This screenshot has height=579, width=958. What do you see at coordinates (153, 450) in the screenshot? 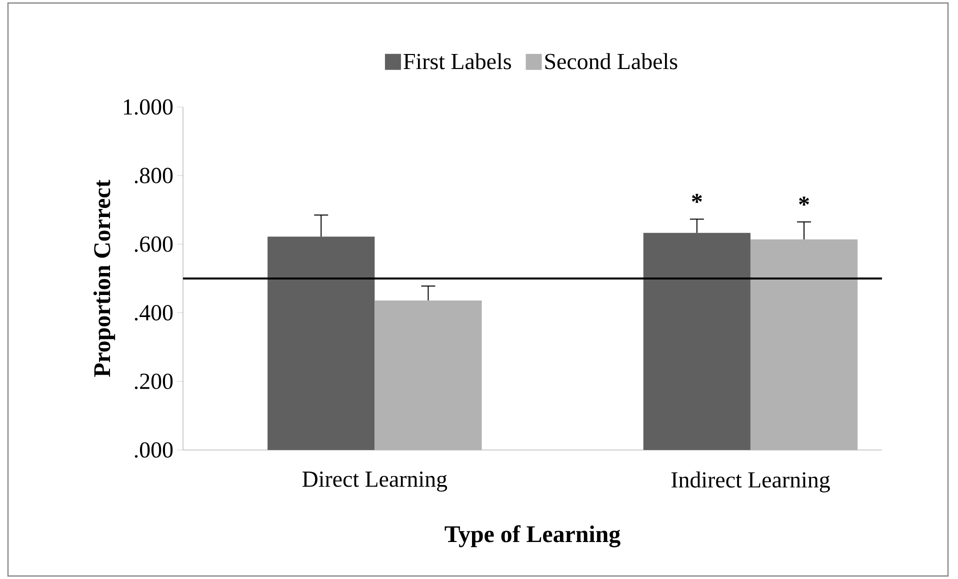
I see `y-tick-label: .000` at bounding box center [153, 450].